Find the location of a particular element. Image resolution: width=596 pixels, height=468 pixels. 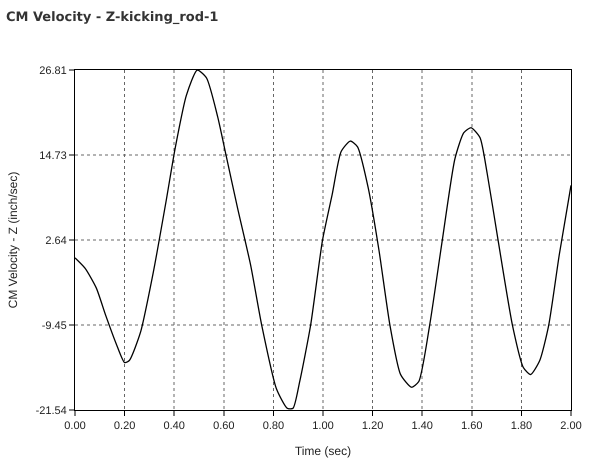

y-tick-label: 26.81 is located at coordinates (53, 70).